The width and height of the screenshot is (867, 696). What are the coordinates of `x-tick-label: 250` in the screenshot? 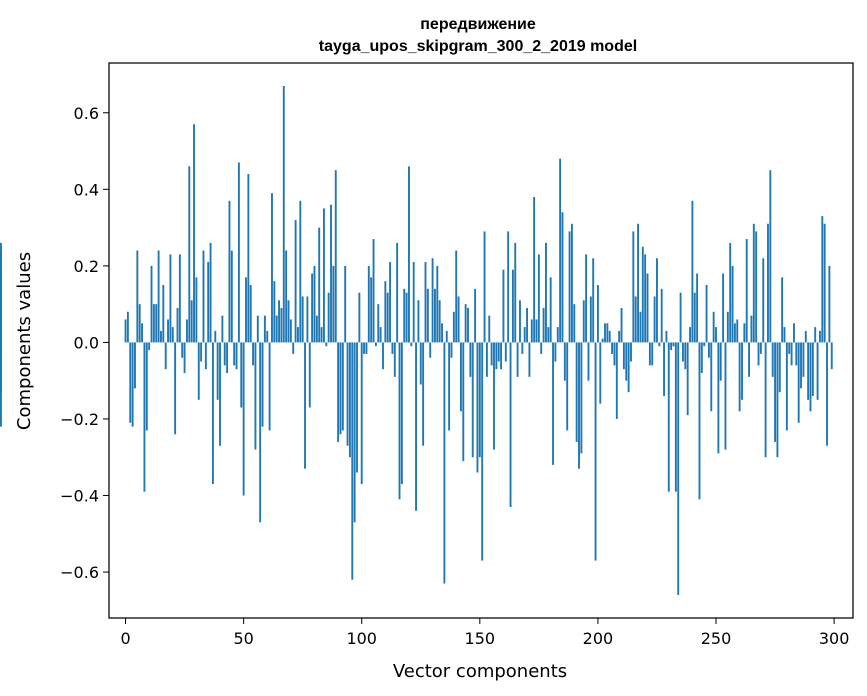 It's located at (716, 638).